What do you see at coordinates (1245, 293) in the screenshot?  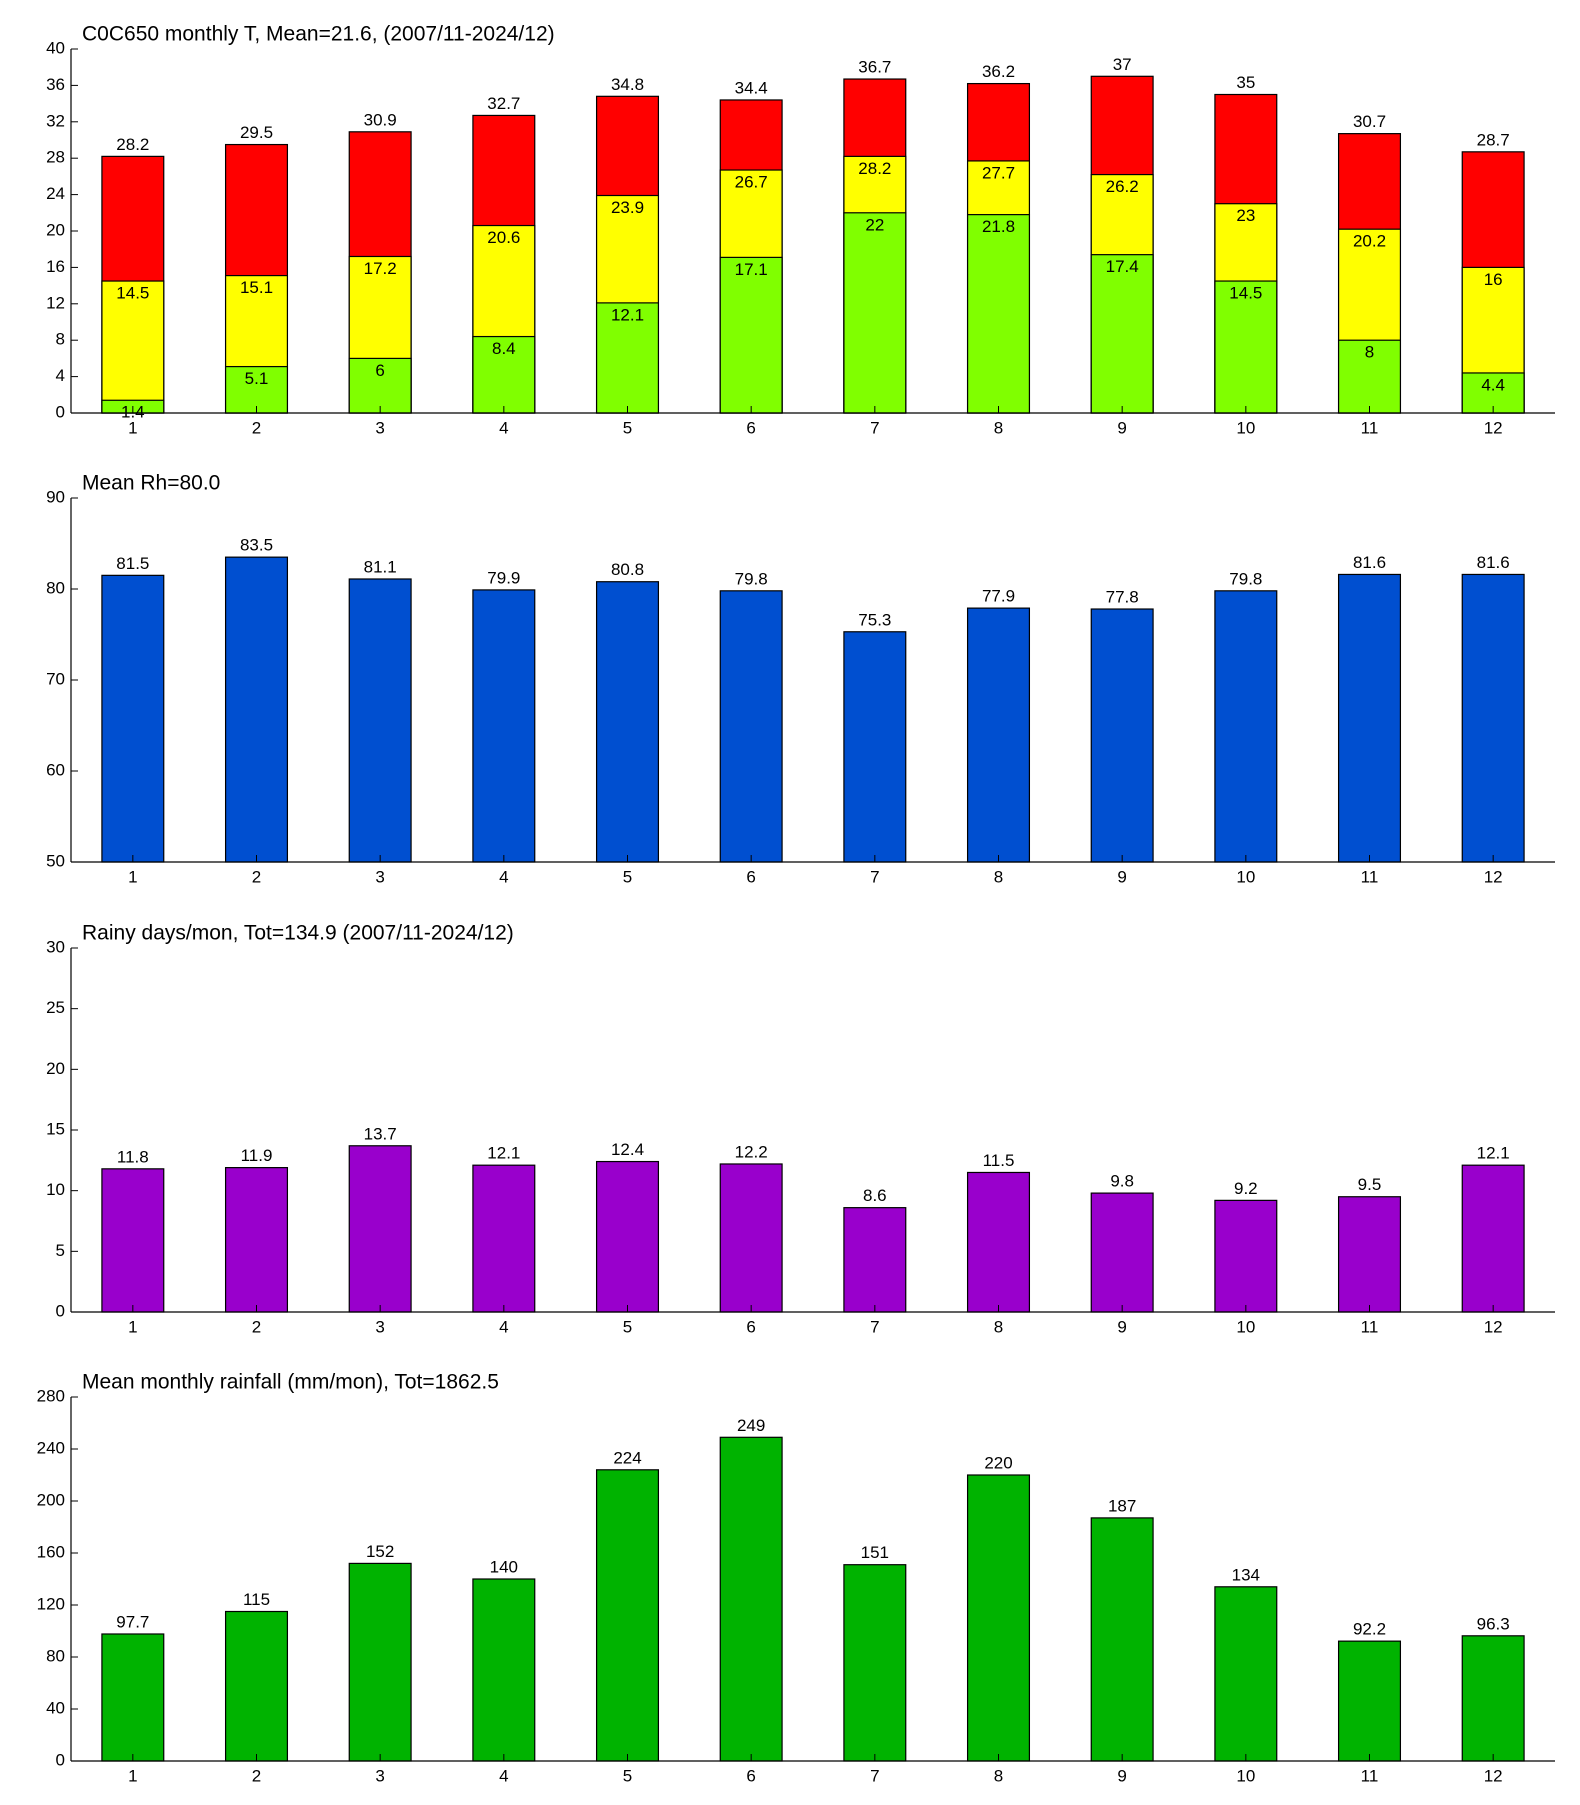 I see `data-label: 14.5` at bounding box center [1245, 293].